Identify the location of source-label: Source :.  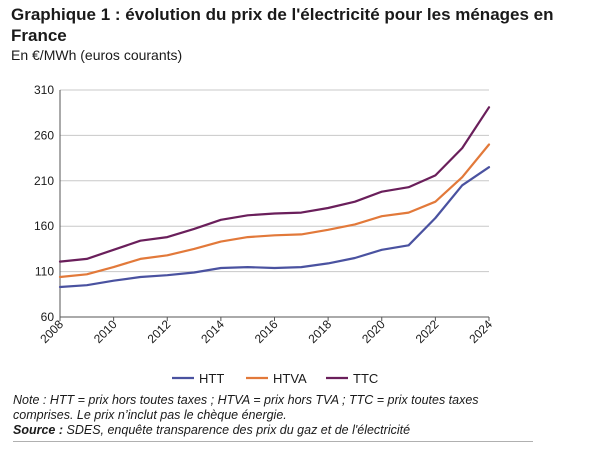
(38, 430).